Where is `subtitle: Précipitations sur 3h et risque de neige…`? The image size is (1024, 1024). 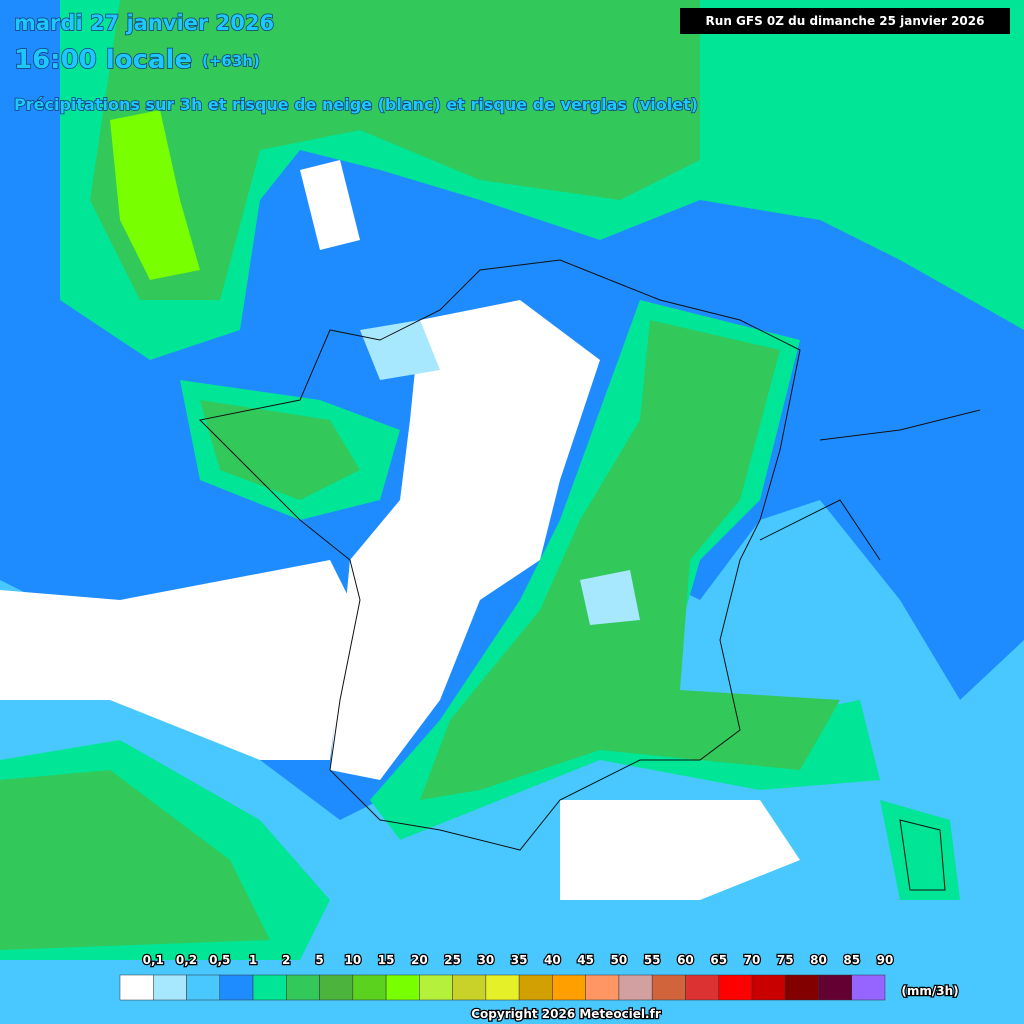
subtitle: Précipitations sur 3h et risque de neige… is located at coordinates (356, 104).